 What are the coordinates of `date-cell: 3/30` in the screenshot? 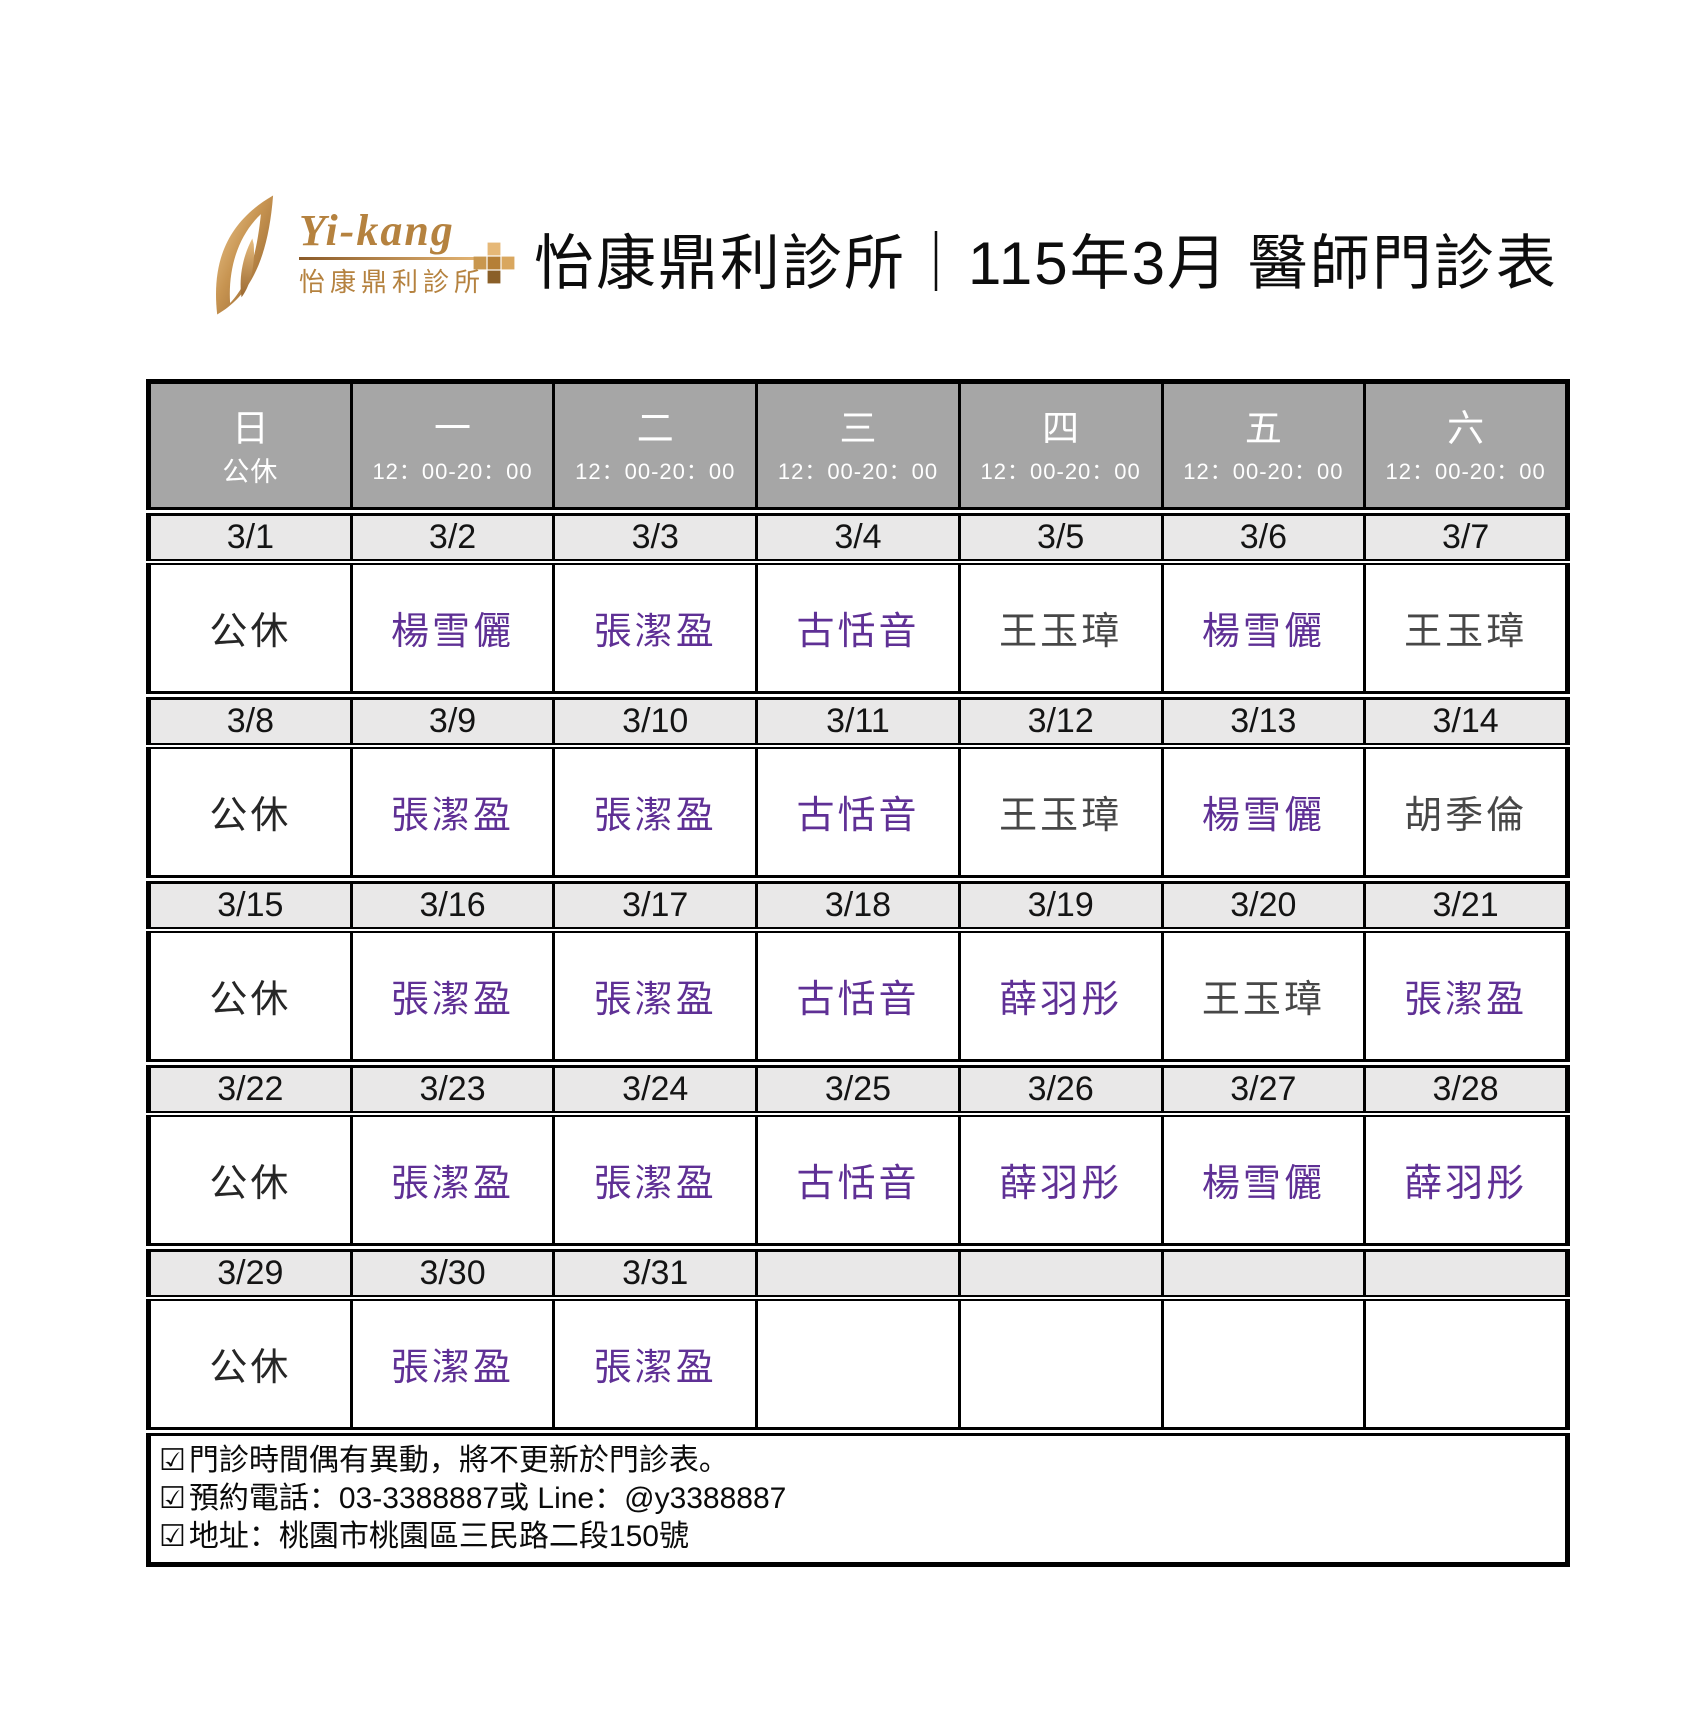 It's located at (452, 1272).